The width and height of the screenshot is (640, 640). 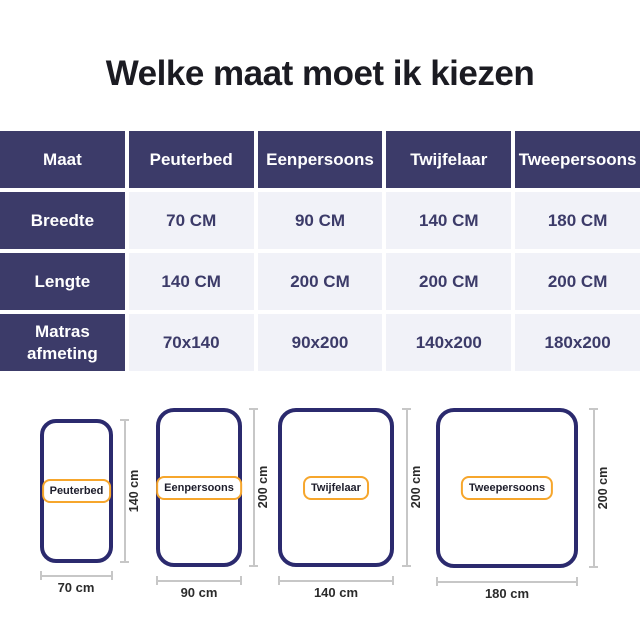 I want to click on table-cell-lengte-twijfelaar: 200 CM, so click(x=449, y=281).